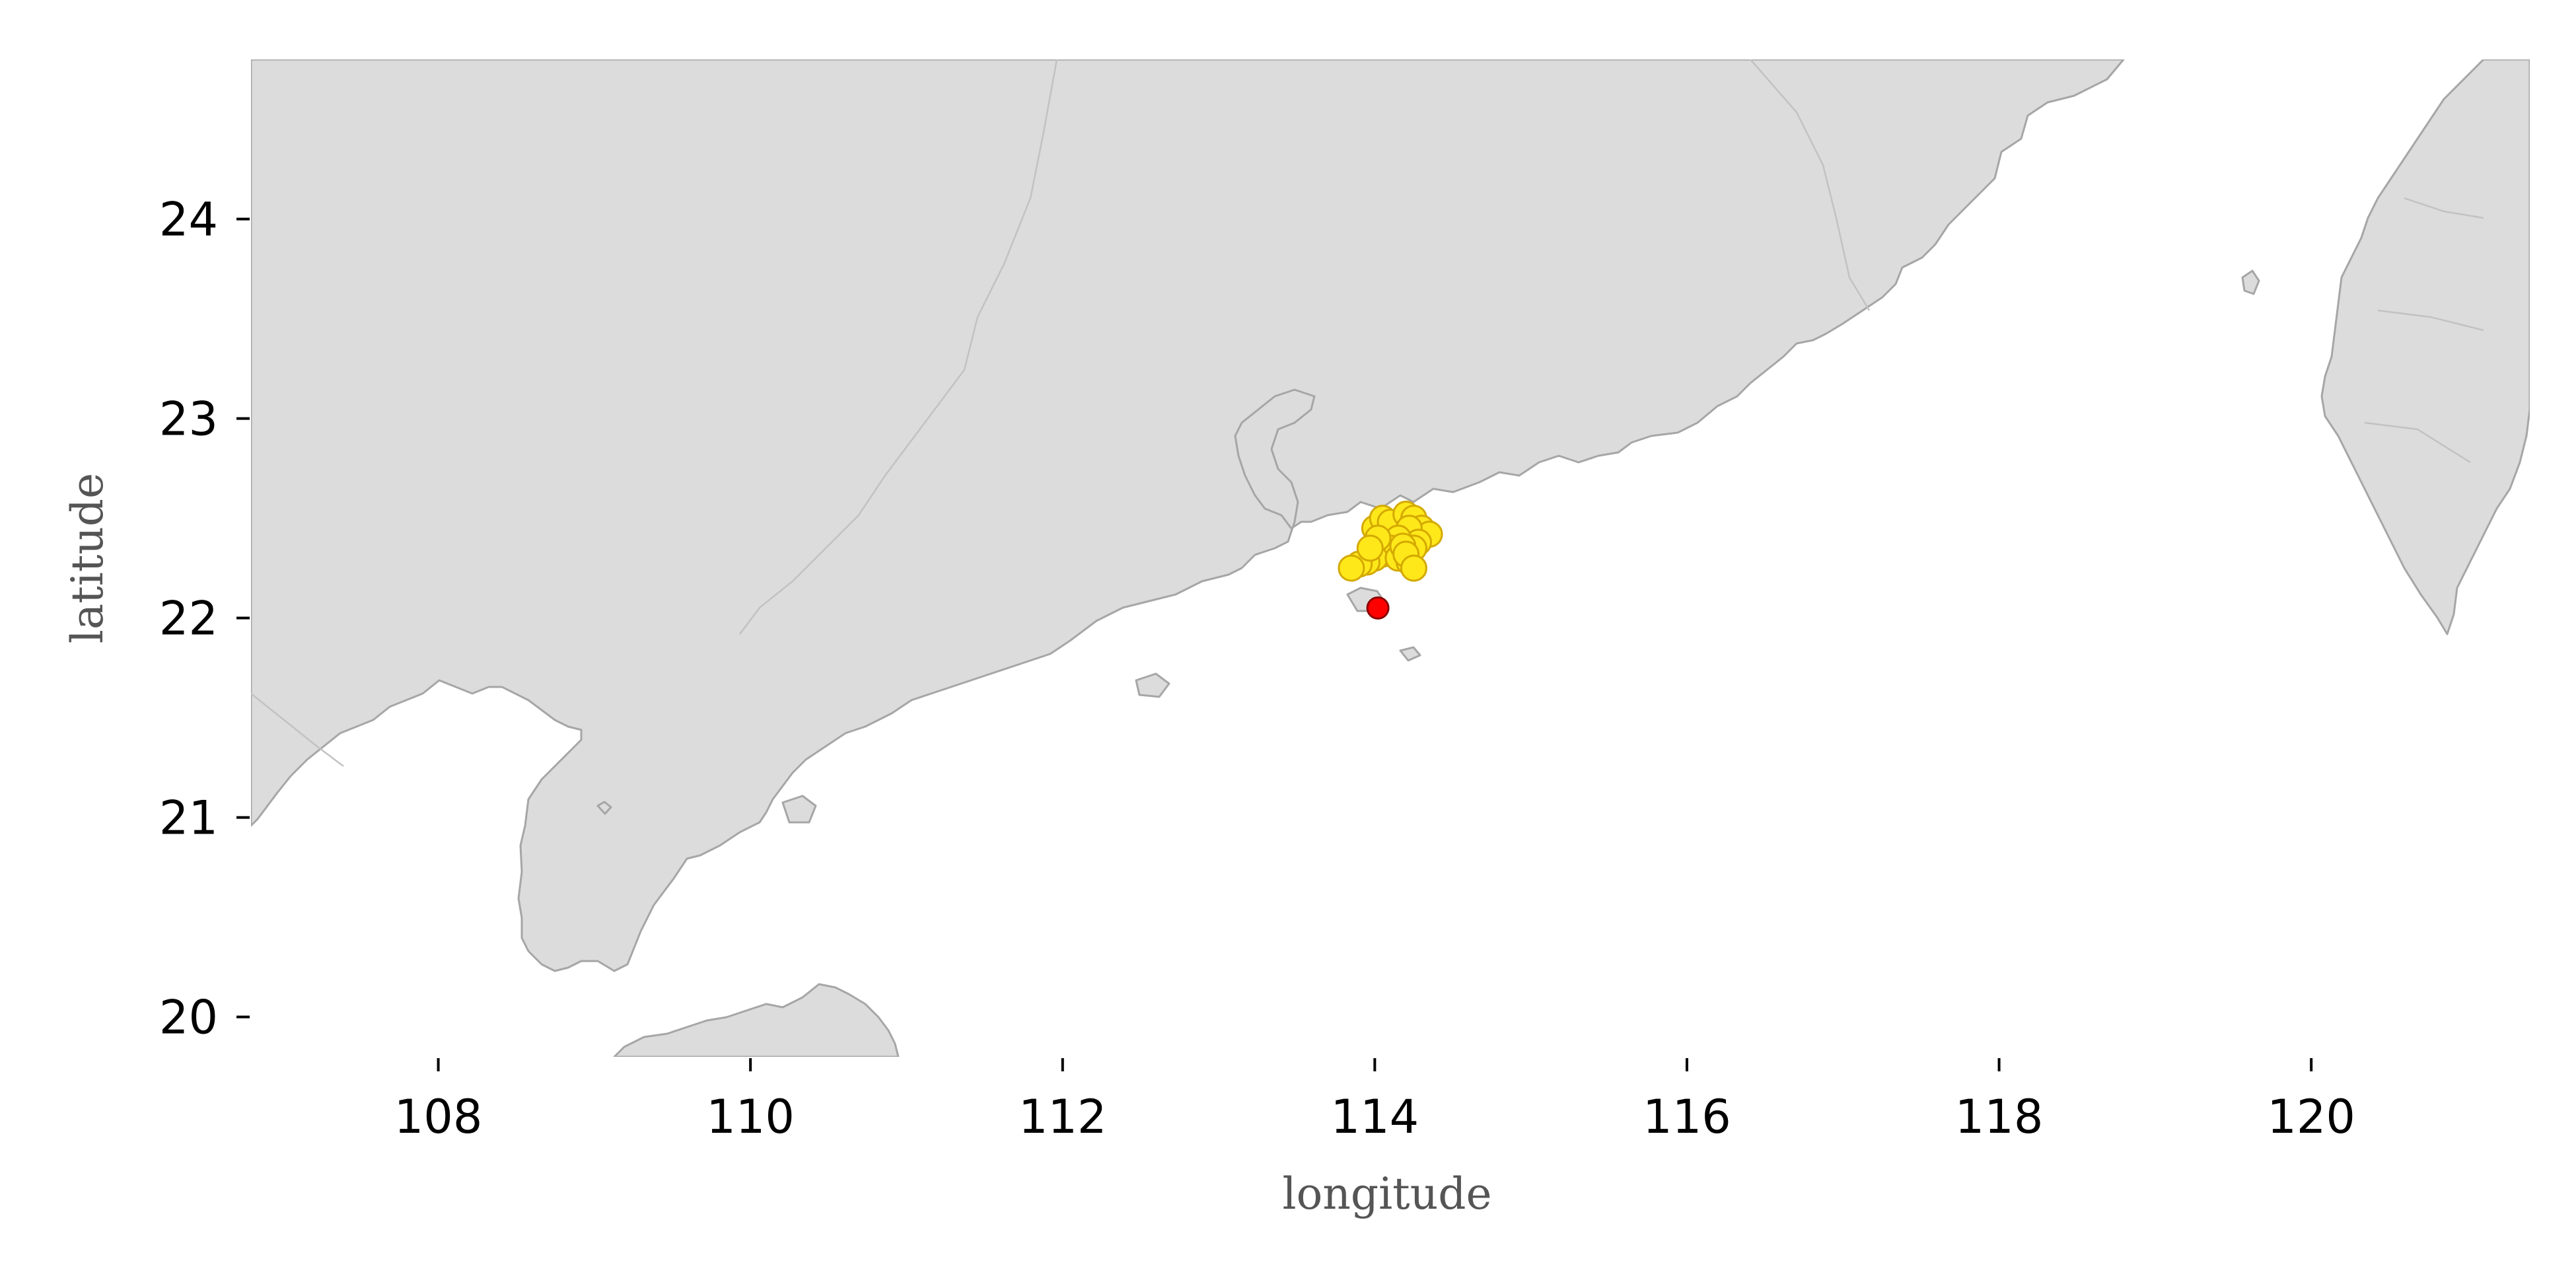  I want to click on taiwan-island, so click(2425, 347).